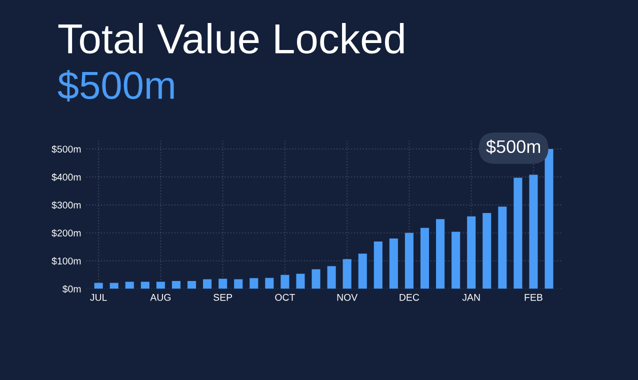 The width and height of the screenshot is (638, 380). I want to click on y-tick-label: $200m, so click(66, 233).